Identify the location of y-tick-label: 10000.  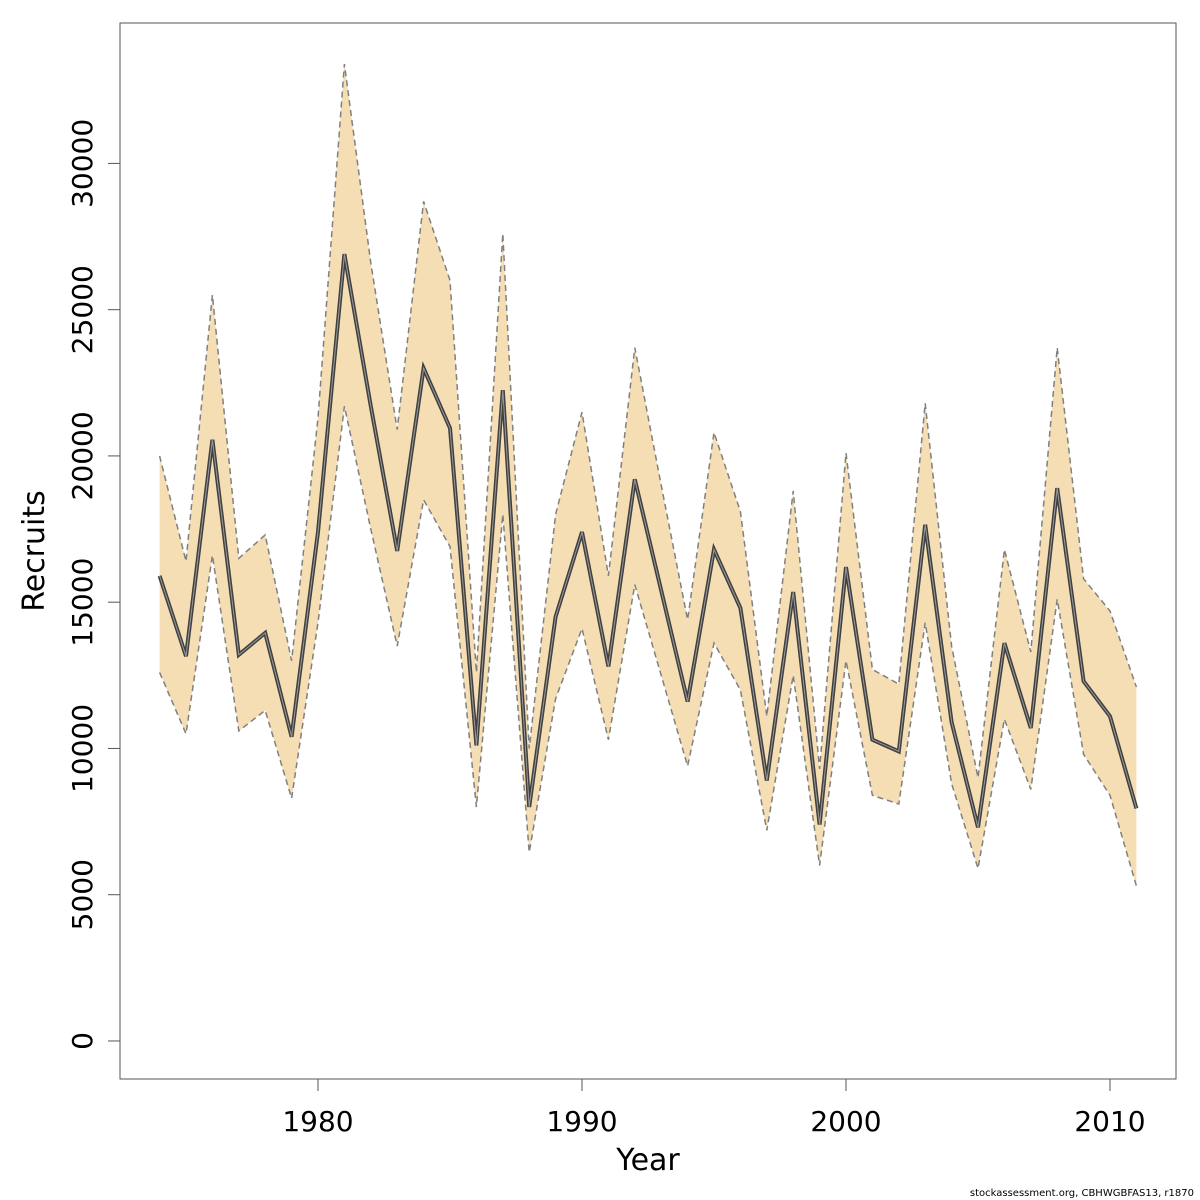
(82, 748).